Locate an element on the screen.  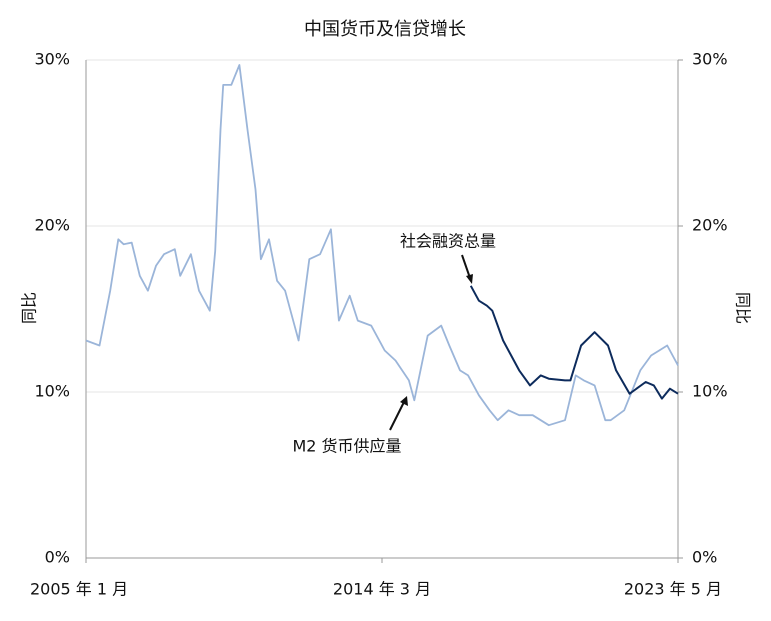
x-tick-label: 2014 年 3 月 is located at coordinates (382, 589).